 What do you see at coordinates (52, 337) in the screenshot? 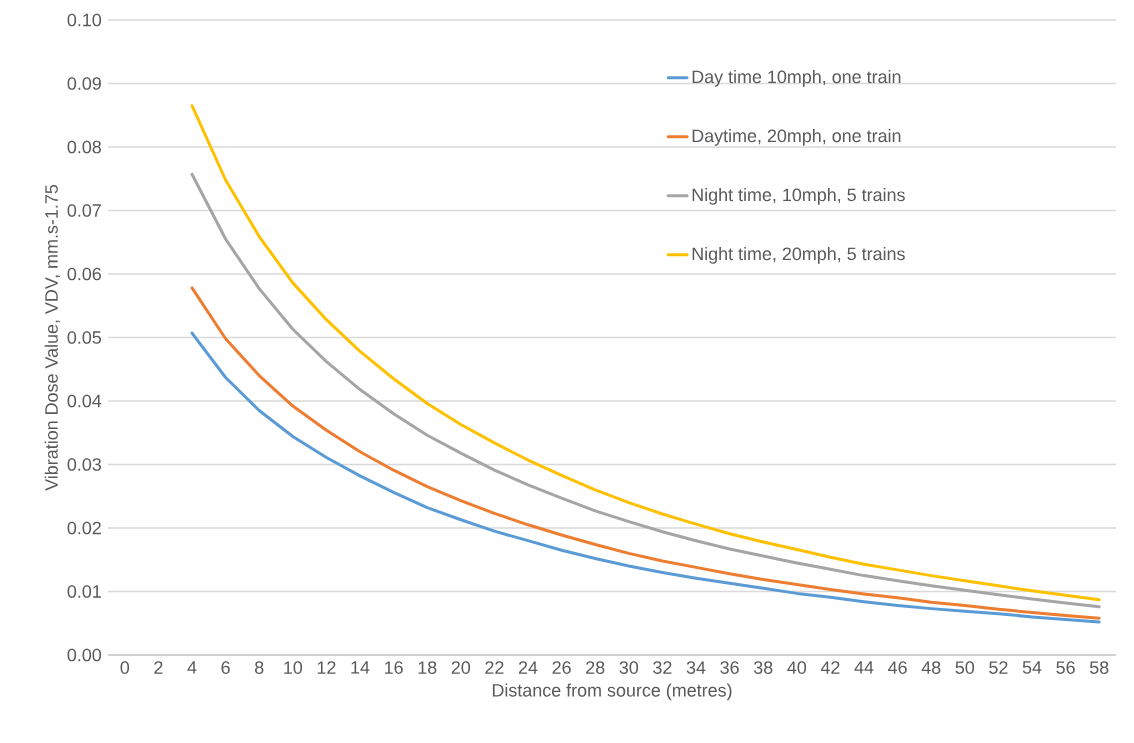
I see `y-axis-title: Vibration Dose Value, VDV, mm.s-1.75` at bounding box center [52, 337].